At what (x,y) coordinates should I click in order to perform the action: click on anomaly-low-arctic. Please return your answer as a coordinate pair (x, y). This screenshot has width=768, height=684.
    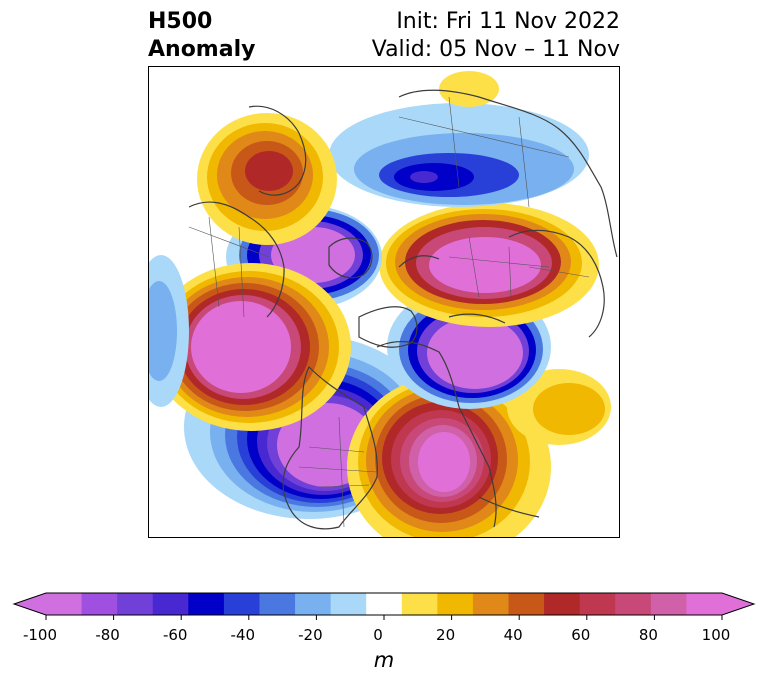
    Looking at the image, I should click on (459, 155).